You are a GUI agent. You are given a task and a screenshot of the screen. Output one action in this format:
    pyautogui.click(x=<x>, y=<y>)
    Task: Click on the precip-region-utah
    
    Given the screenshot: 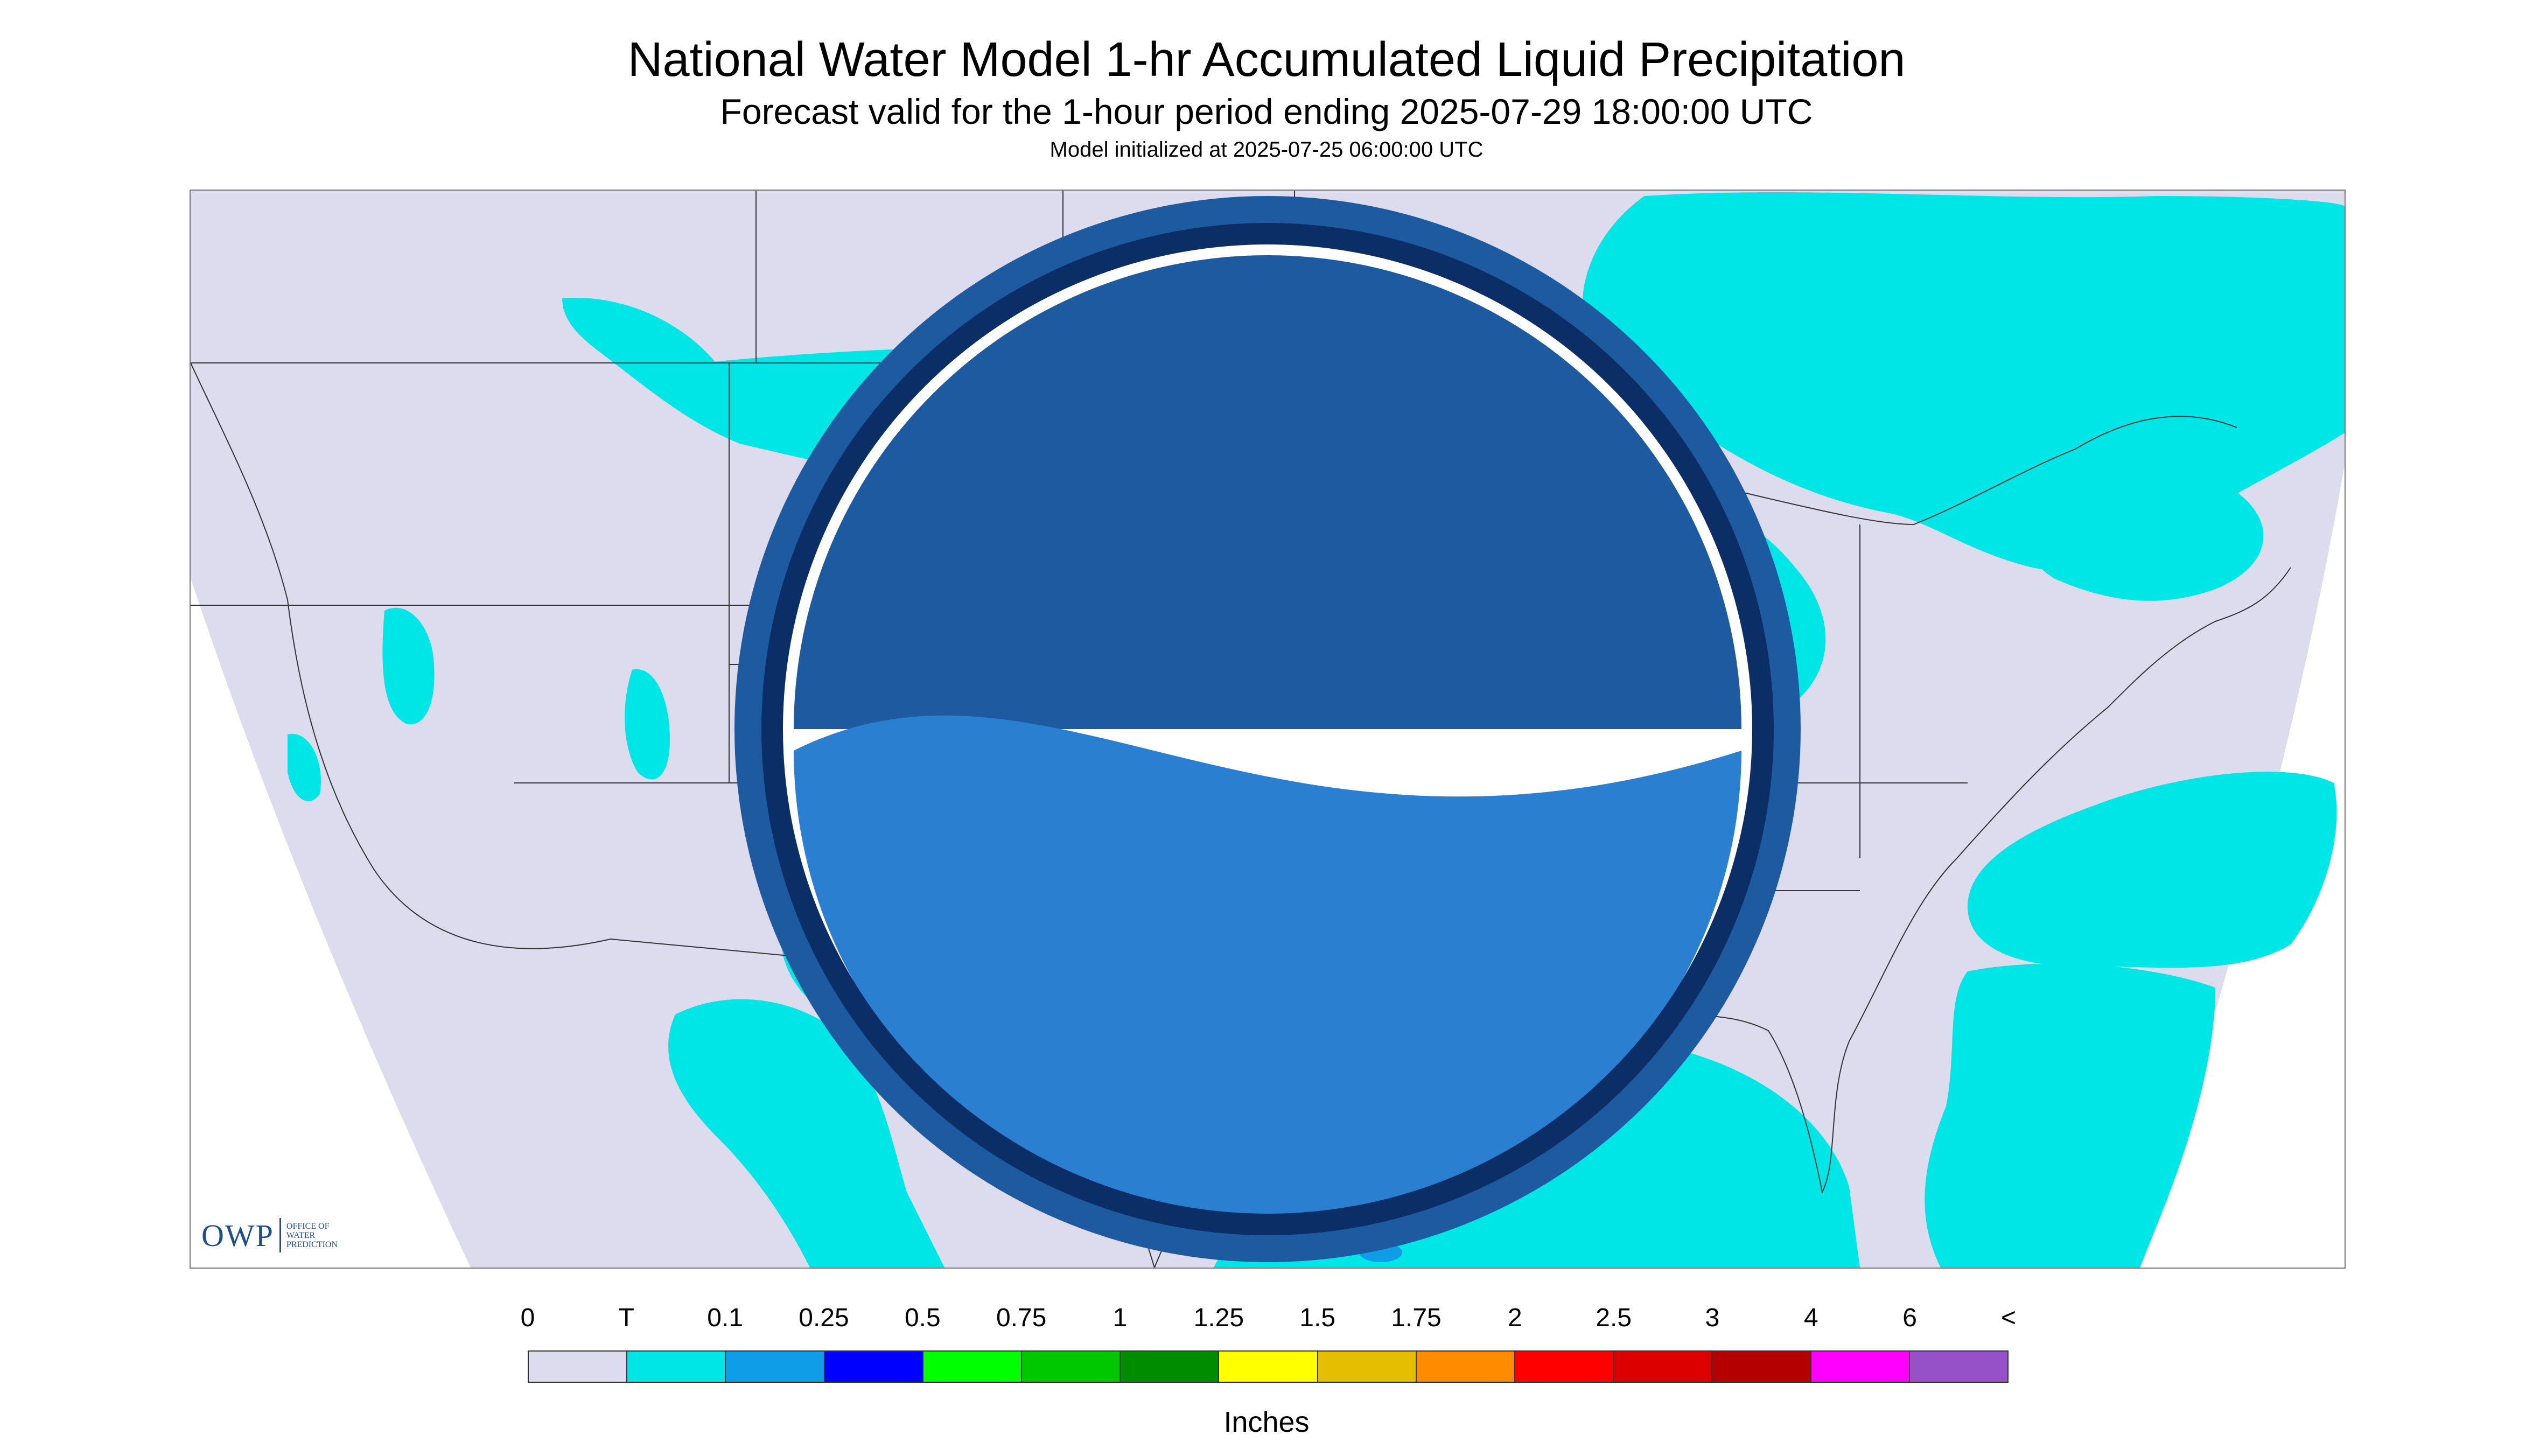 What is the action you would take?
    pyautogui.click(x=648, y=724)
    